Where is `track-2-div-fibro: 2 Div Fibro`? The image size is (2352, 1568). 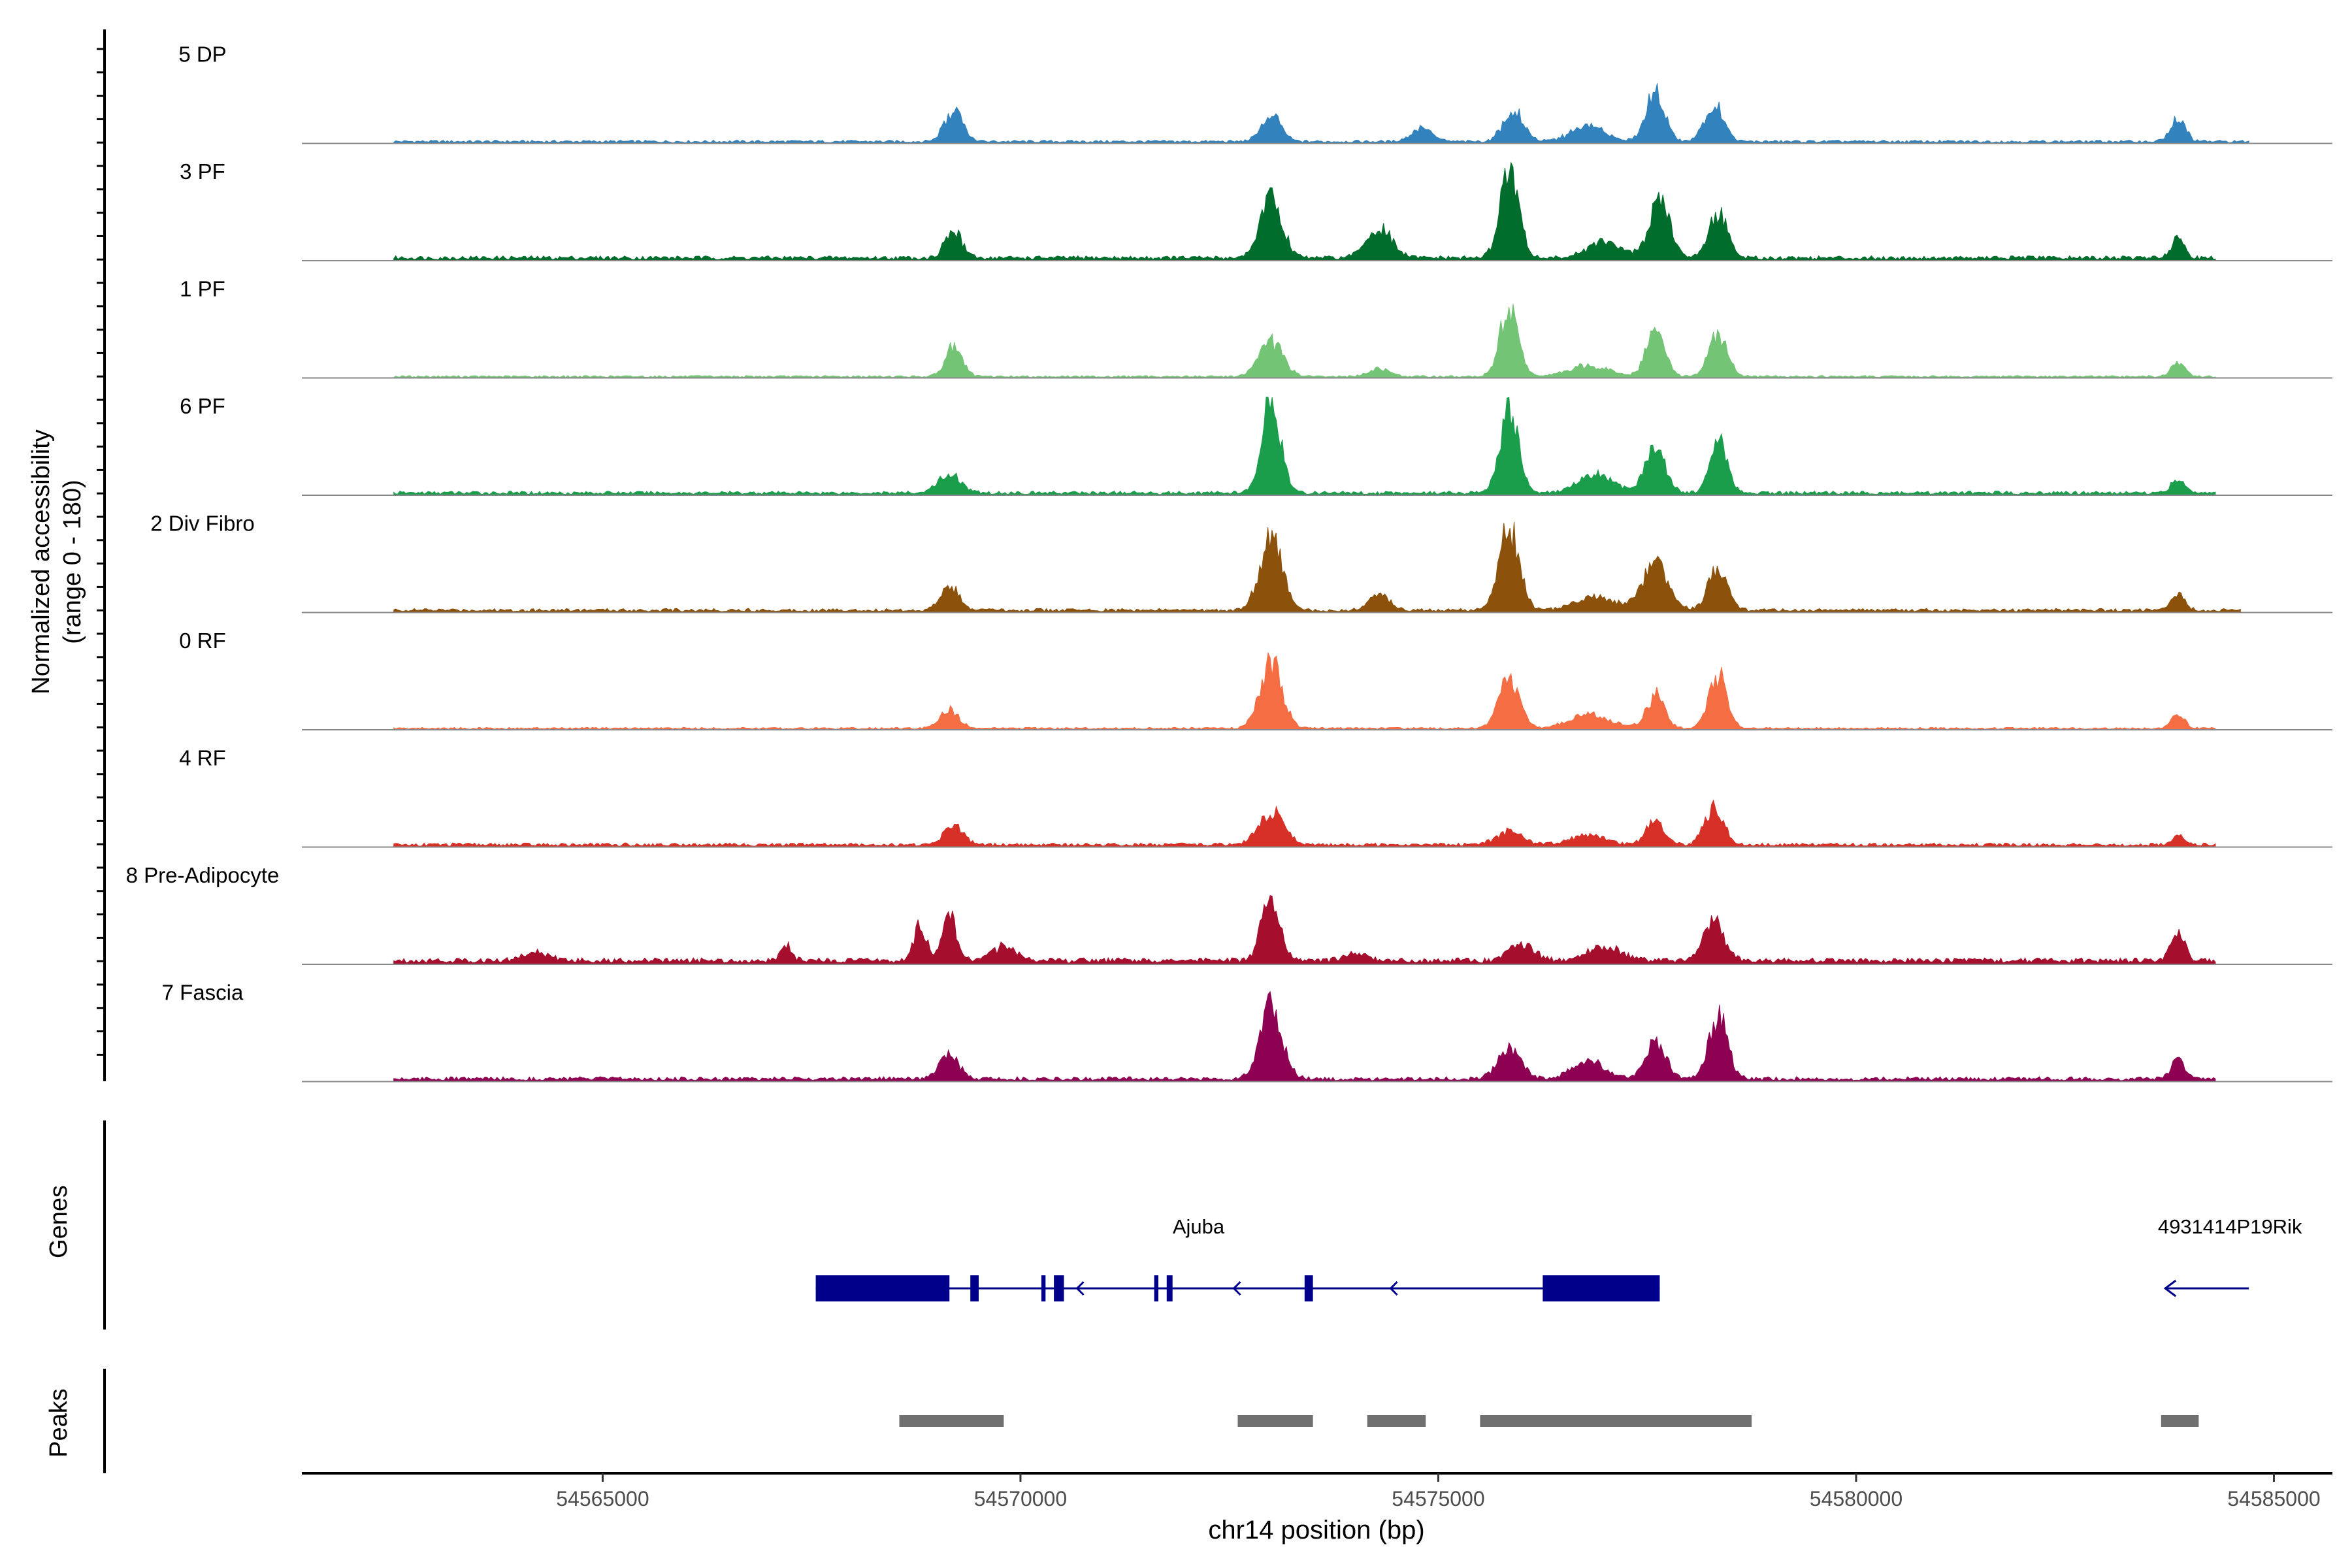 track-2-div-fibro: 2 Div Fibro is located at coordinates (1241, 562).